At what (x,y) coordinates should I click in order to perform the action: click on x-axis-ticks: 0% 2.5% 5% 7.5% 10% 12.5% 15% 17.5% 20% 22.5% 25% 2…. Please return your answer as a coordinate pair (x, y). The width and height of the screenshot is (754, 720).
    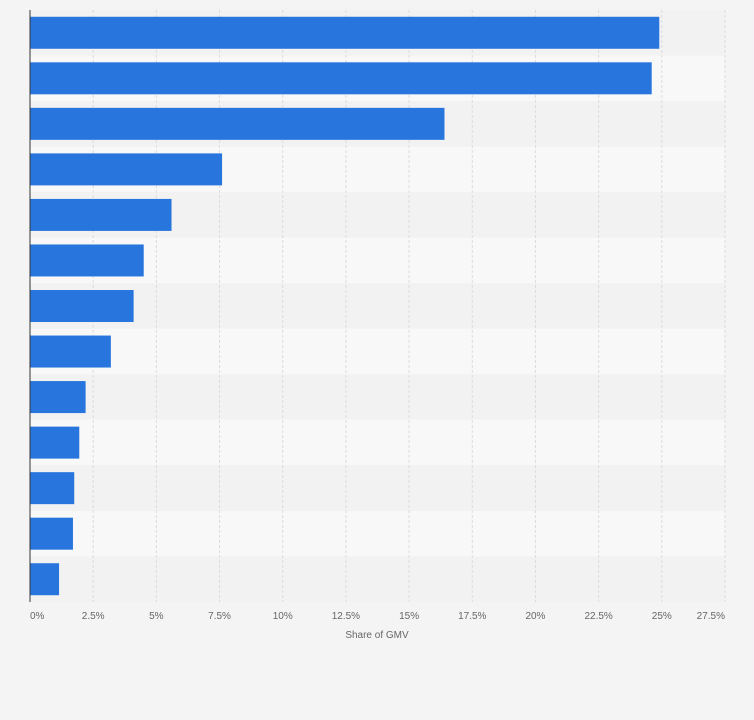
    Looking at the image, I should click on (377, 616).